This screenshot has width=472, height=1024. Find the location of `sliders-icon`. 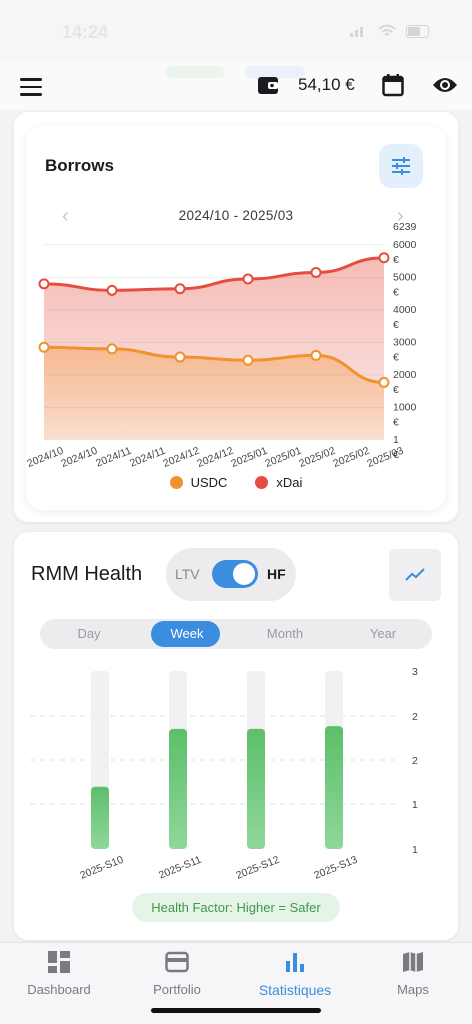

sliders-icon is located at coordinates (401, 166).